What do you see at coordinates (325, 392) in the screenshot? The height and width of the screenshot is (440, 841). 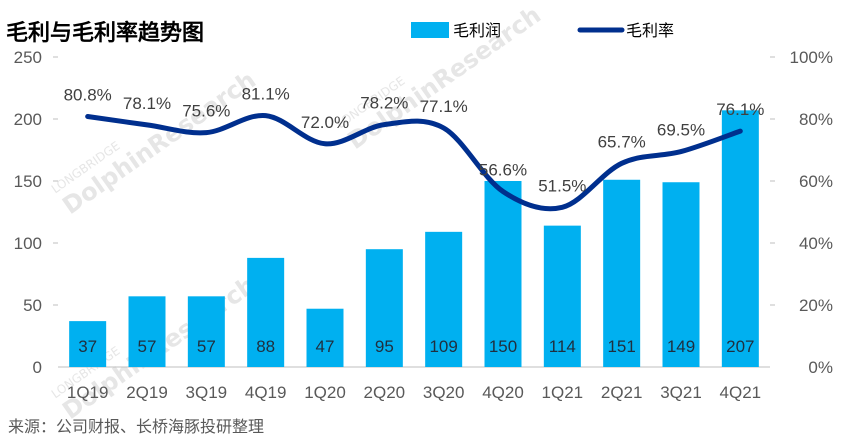 I see `x-axis-tick-label: 1Q20` at bounding box center [325, 392].